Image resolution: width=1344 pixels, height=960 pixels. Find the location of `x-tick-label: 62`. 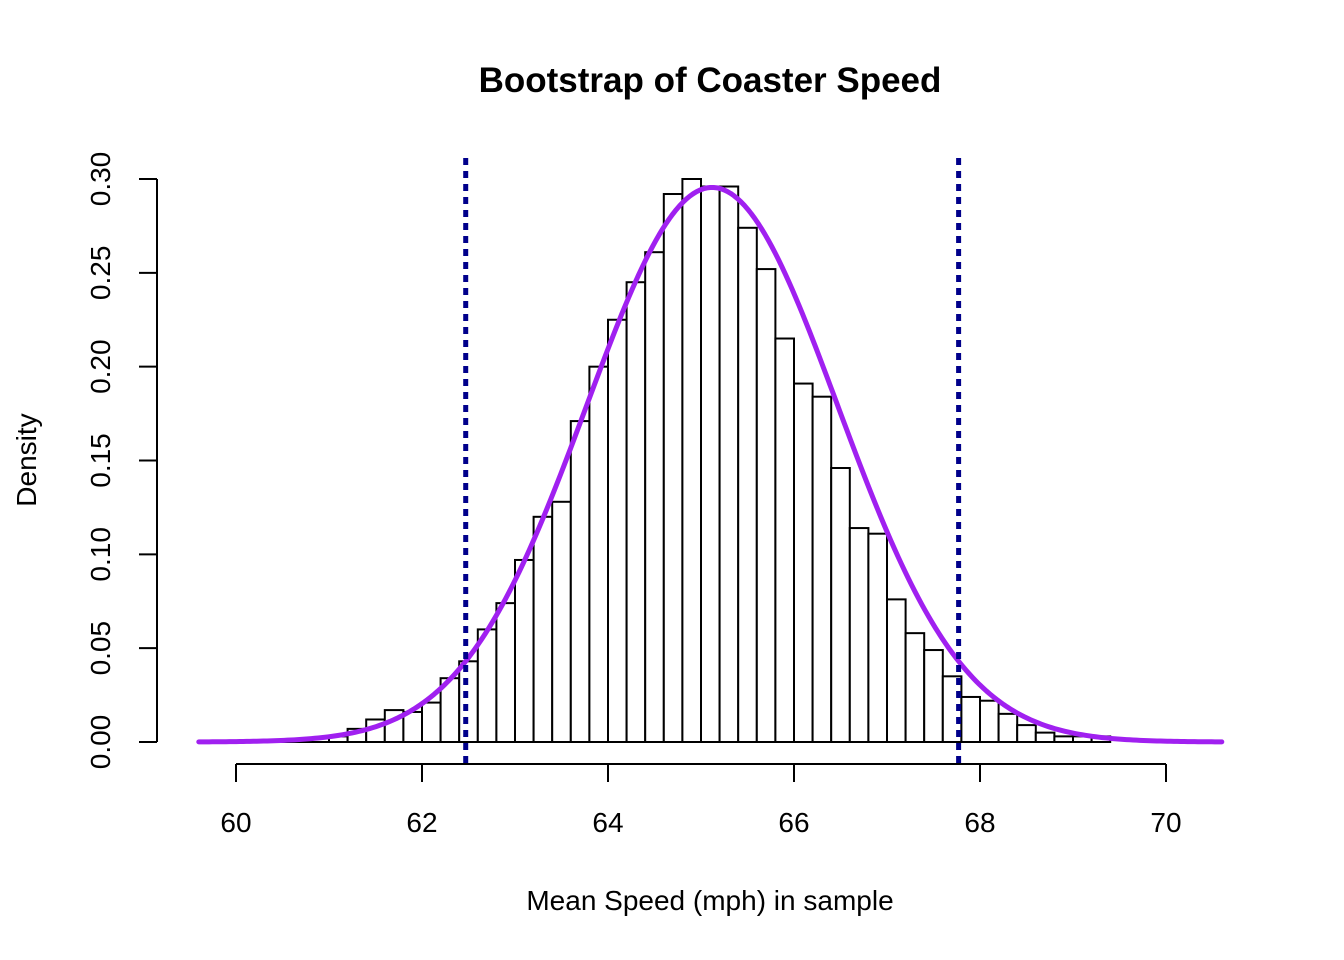

x-tick-label: 62 is located at coordinates (421, 822).